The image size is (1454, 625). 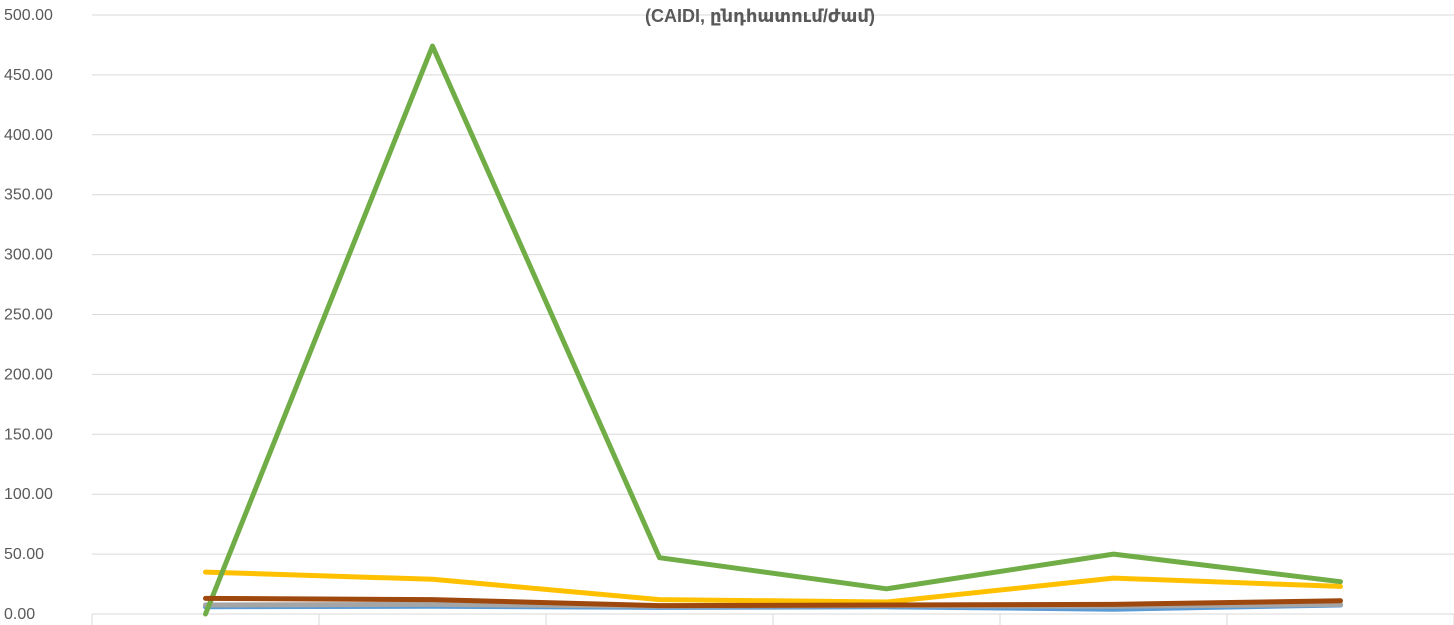 What do you see at coordinates (28, 434) in the screenshot?
I see `y-tick-label: 150.00` at bounding box center [28, 434].